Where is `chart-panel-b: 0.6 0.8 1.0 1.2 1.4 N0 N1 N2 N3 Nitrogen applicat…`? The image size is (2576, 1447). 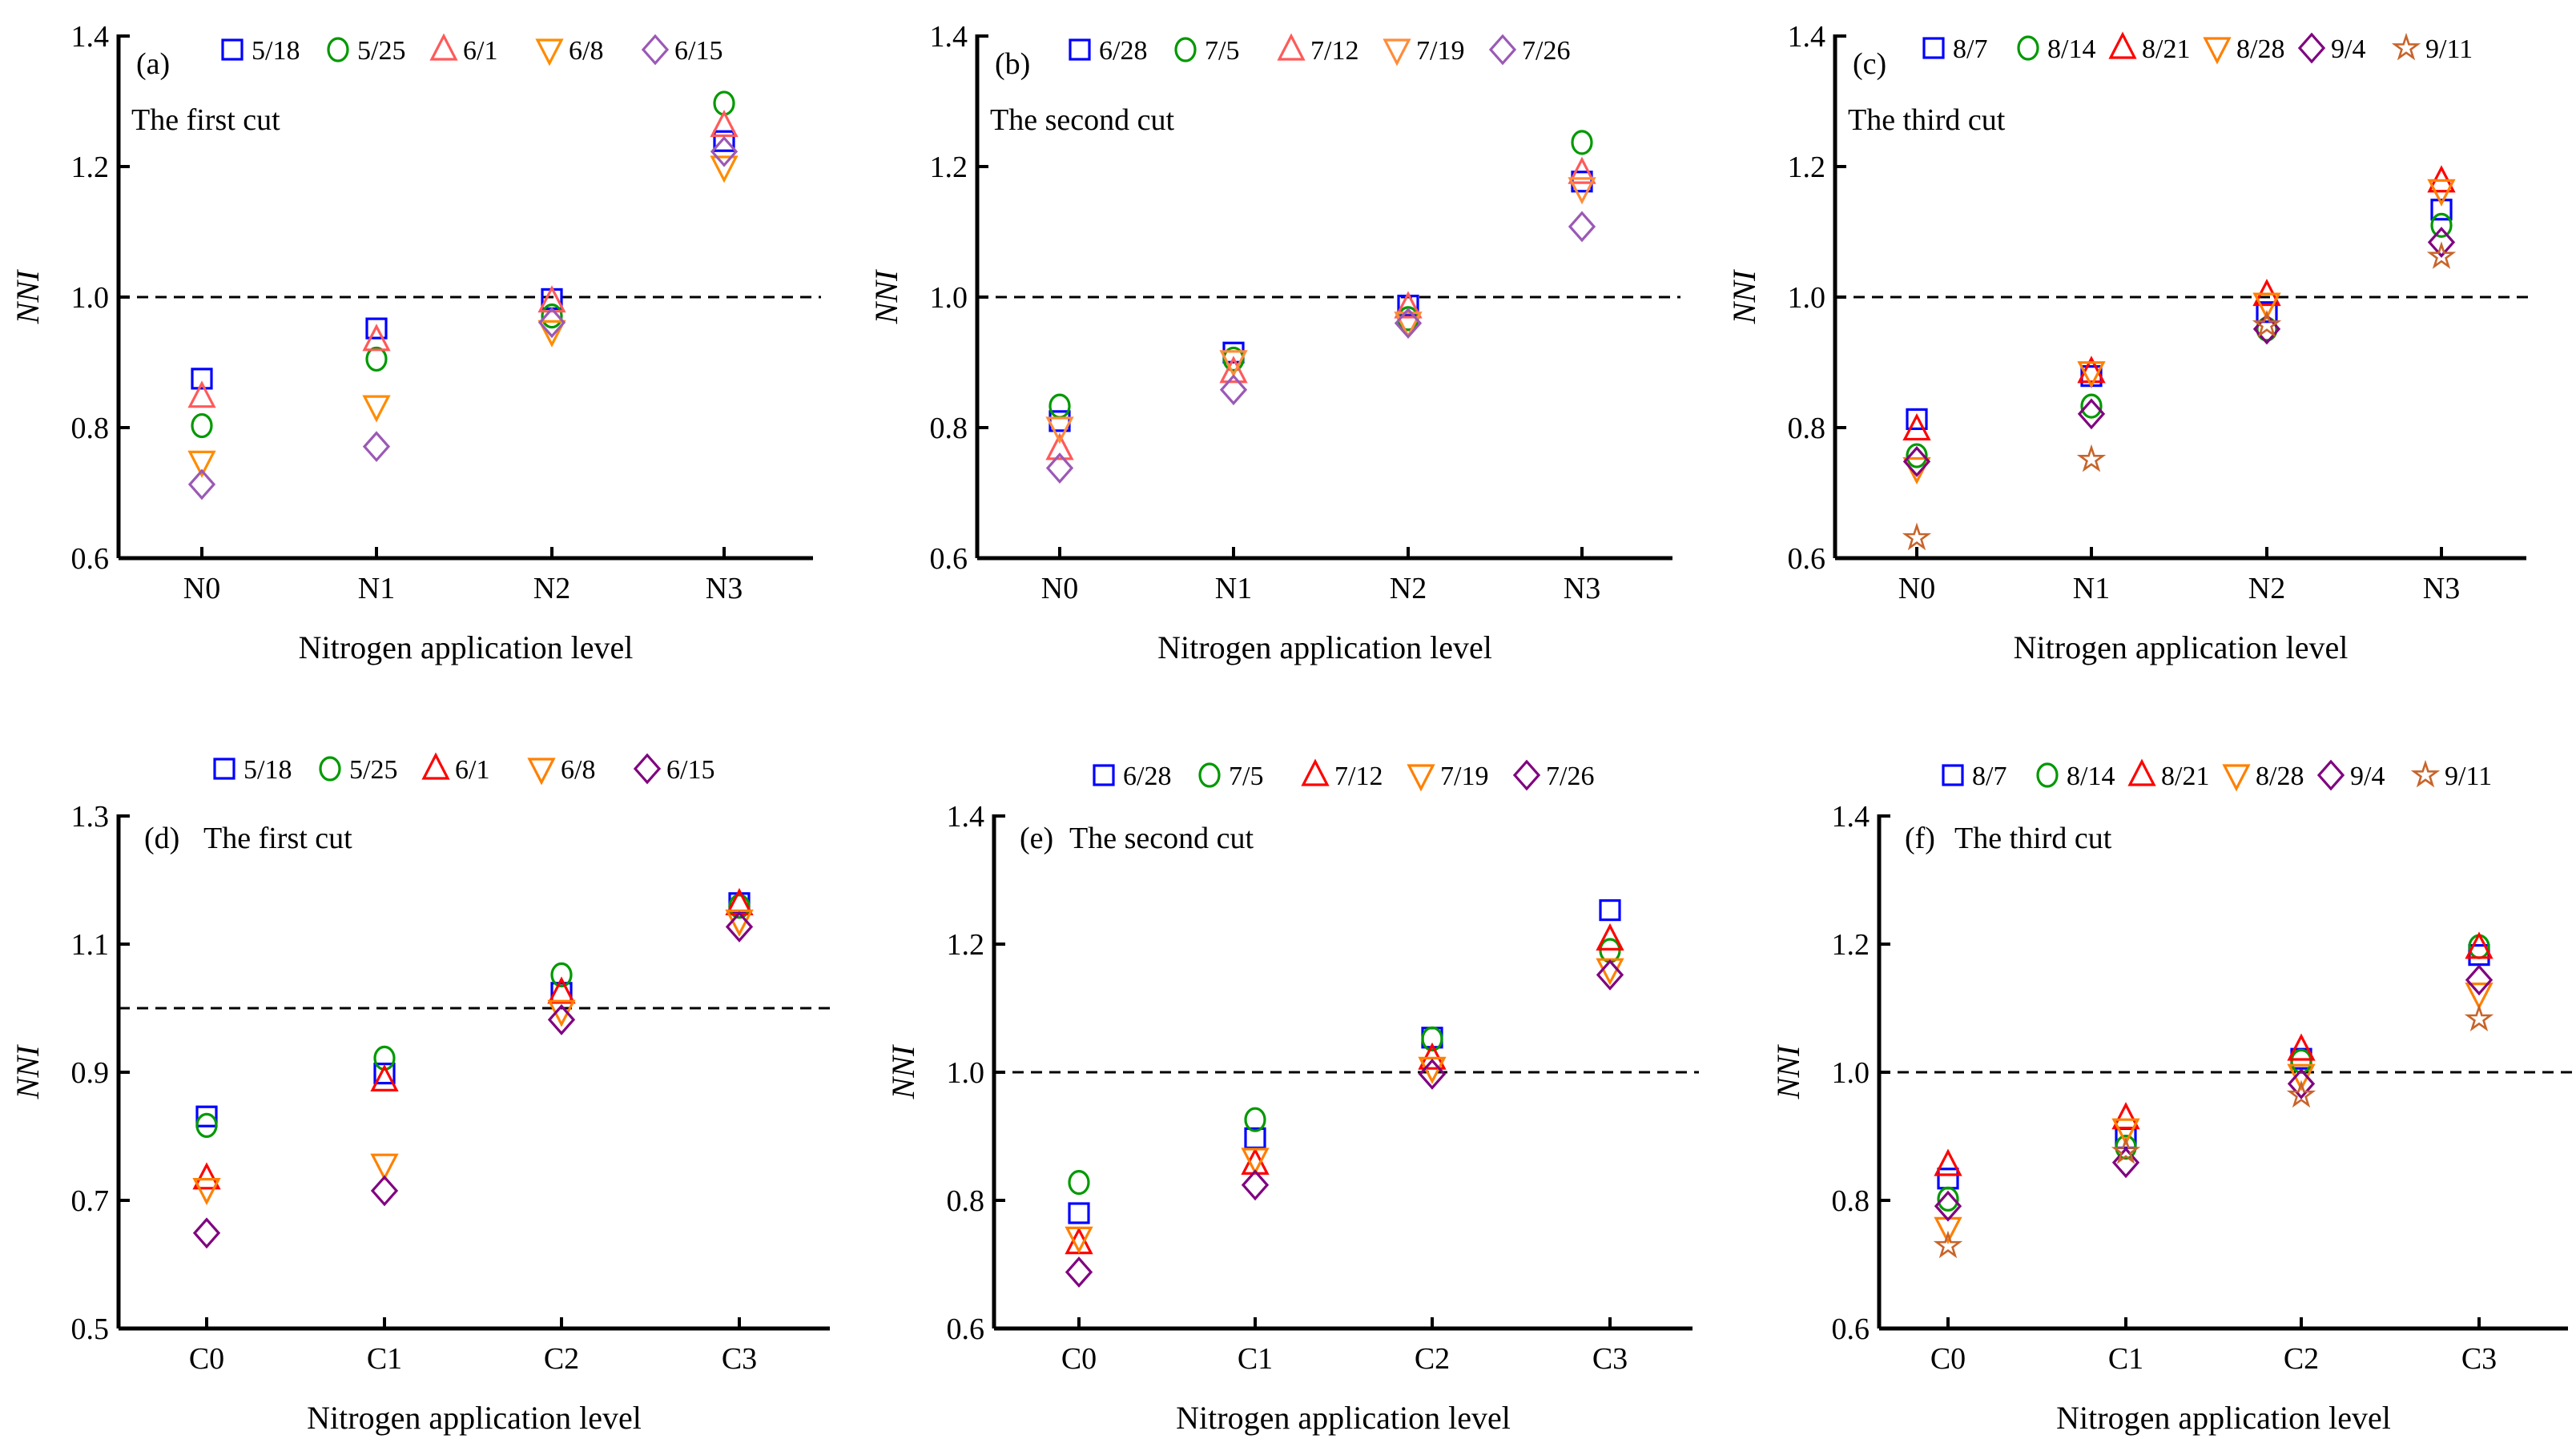
chart-panel-b: 0.6 0.8 1.0 1.2 1.4 N0 N1 N2 N3 Nitrogen applicat… is located at coordinates (1274, 342).